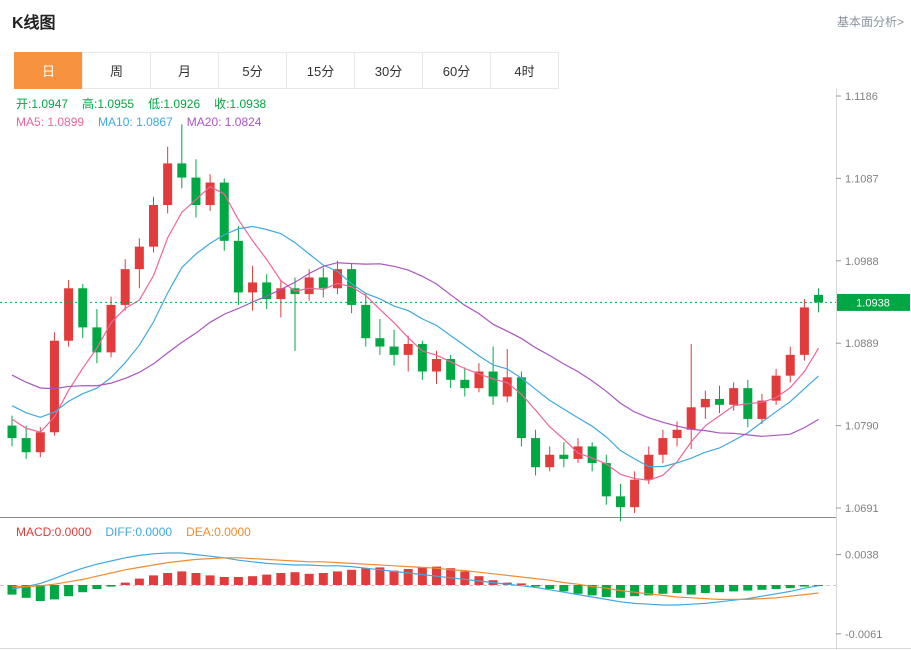  I want to click on macd-axis-label: 0.0038, so click(862, 556).